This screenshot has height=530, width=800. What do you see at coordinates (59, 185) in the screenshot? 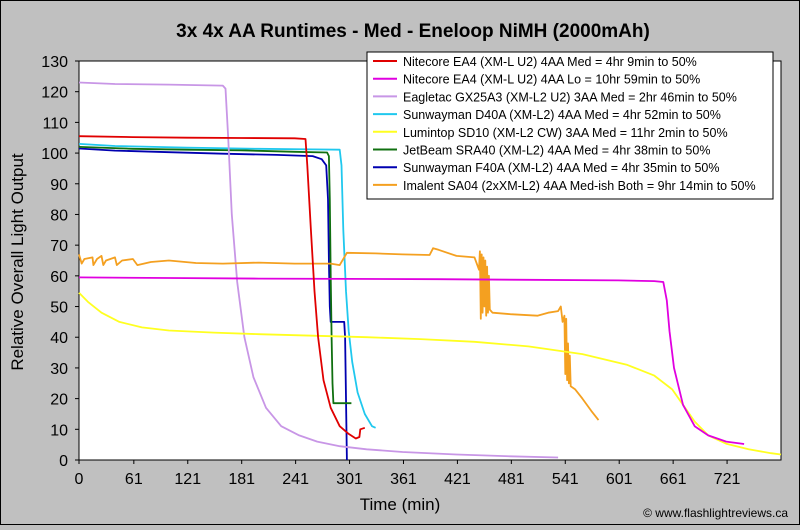
I see `y-tick-label: 90` at bounding box center [59, 185].